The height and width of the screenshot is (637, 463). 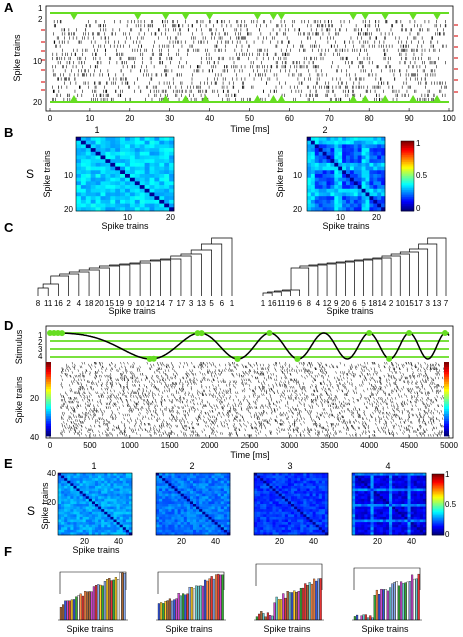 I want to click on panel-b2-xtick-20: 20, so click(x=376, y=217).